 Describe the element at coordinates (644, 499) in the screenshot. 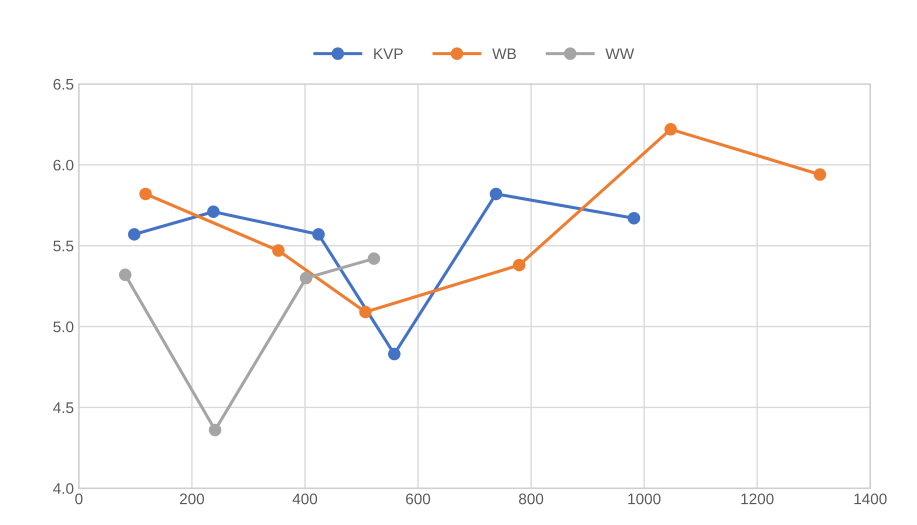

I see `x-tick-label: 1000` at that location.